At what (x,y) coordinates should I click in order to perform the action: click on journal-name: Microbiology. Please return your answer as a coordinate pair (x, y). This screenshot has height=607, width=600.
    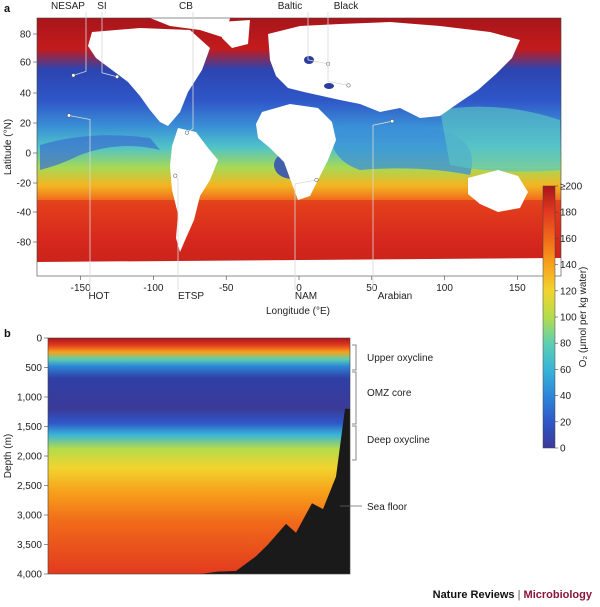
    Looking at the image, I should click on (557, 595).